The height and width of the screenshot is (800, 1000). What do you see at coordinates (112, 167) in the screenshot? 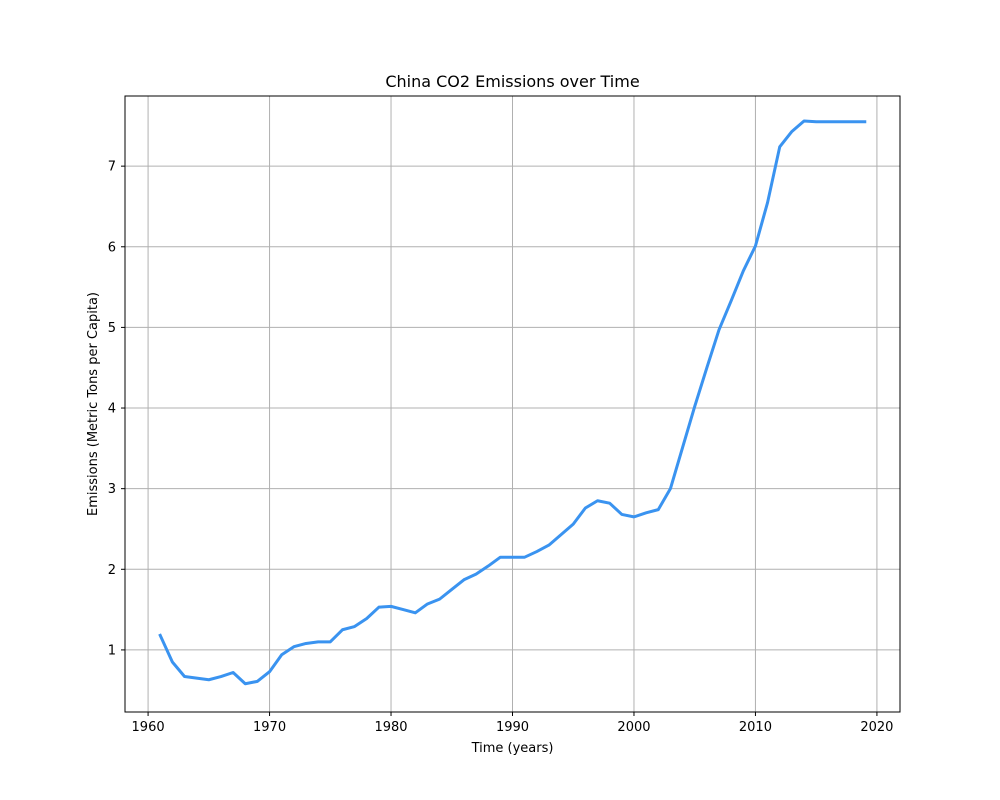
I see `y-tick-label: 7` at bounding box center [112, 167].